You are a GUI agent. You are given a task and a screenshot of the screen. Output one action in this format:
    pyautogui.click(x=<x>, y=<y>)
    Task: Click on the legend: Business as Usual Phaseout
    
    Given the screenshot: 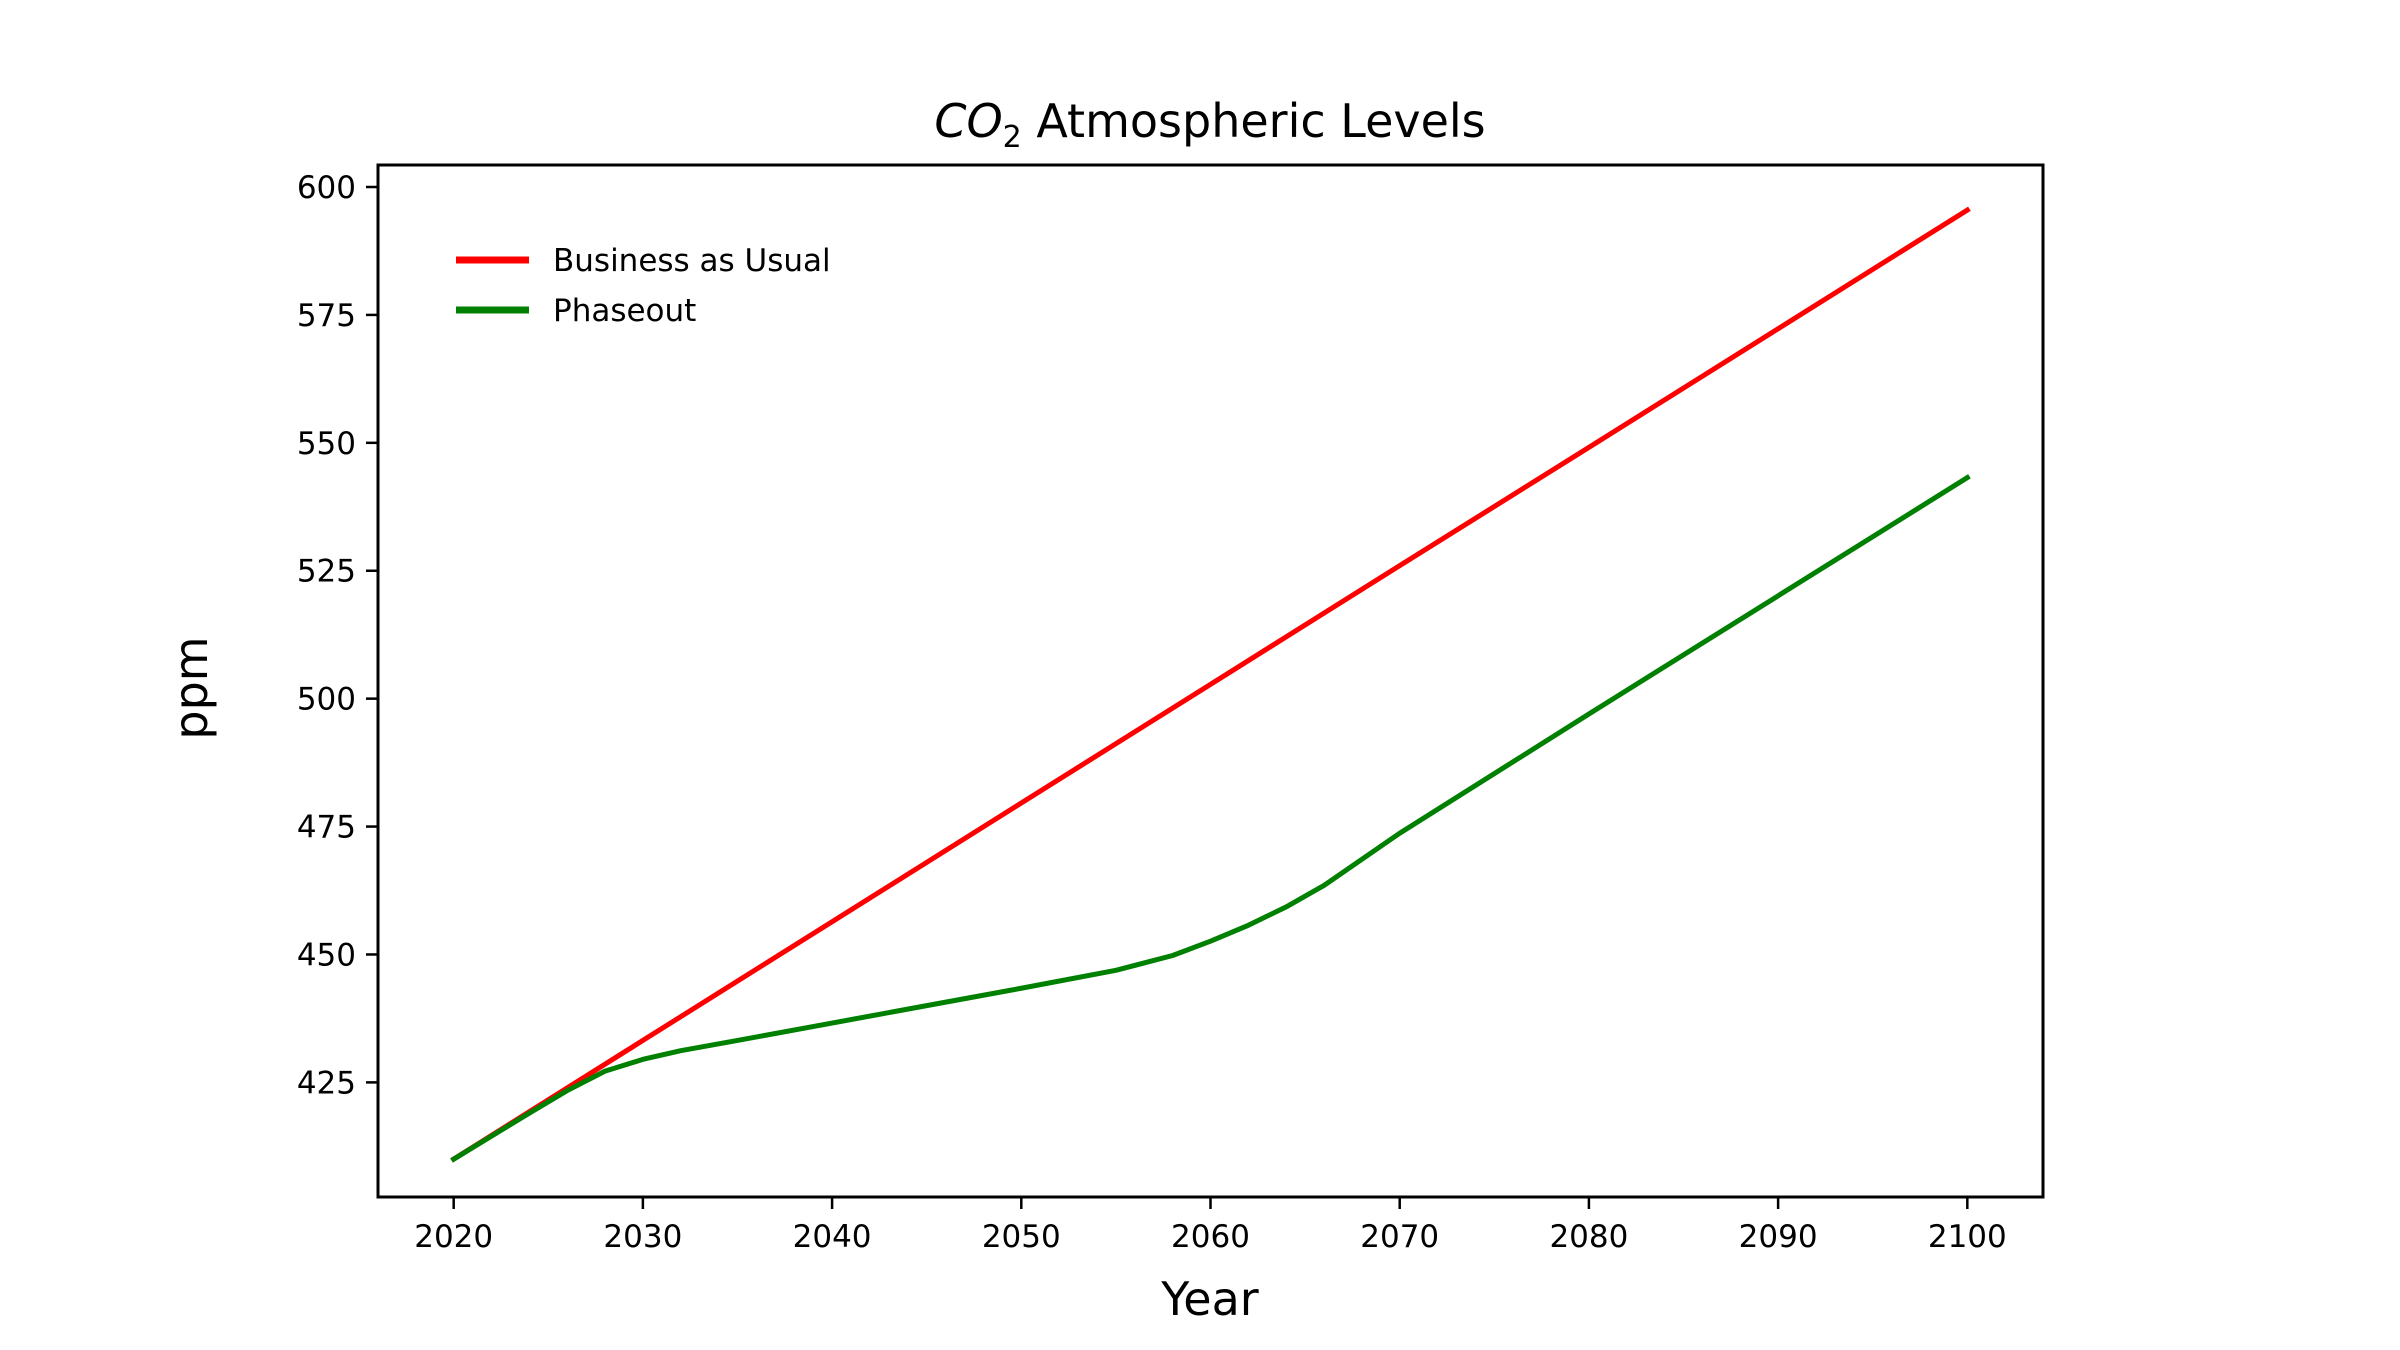 What is the action you would take?
    pyautogui.click(x=643, y=286)
    